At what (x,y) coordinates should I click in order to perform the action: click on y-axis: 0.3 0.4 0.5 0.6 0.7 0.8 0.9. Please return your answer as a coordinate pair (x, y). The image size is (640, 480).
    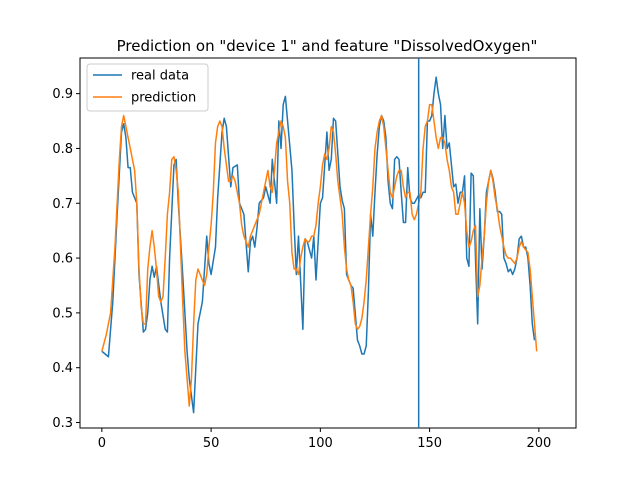
    Looking at the image, I should click on (66, 259).